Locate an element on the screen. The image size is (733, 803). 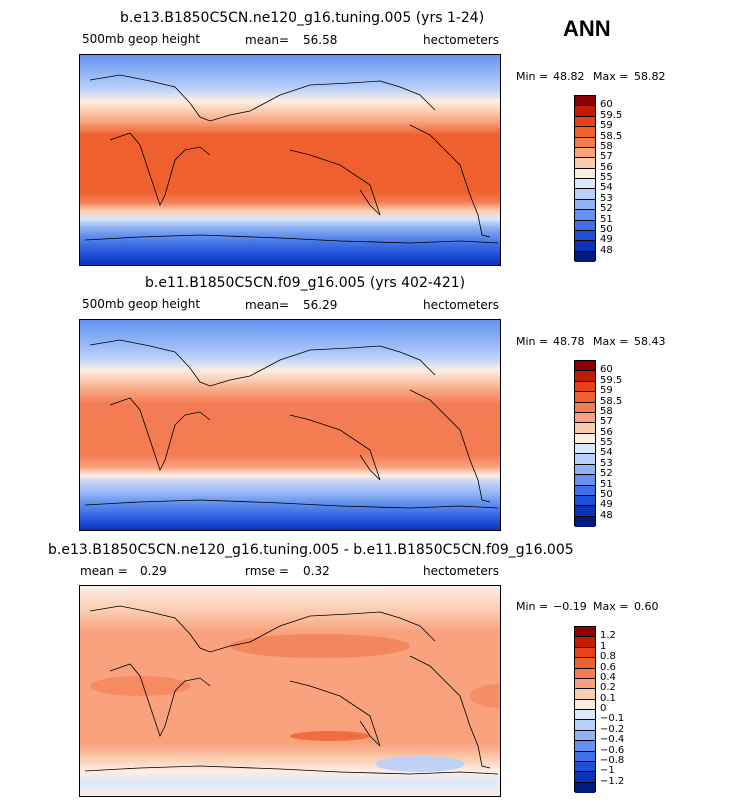
units-middle: hectometers is located at coordinates (461, 305).